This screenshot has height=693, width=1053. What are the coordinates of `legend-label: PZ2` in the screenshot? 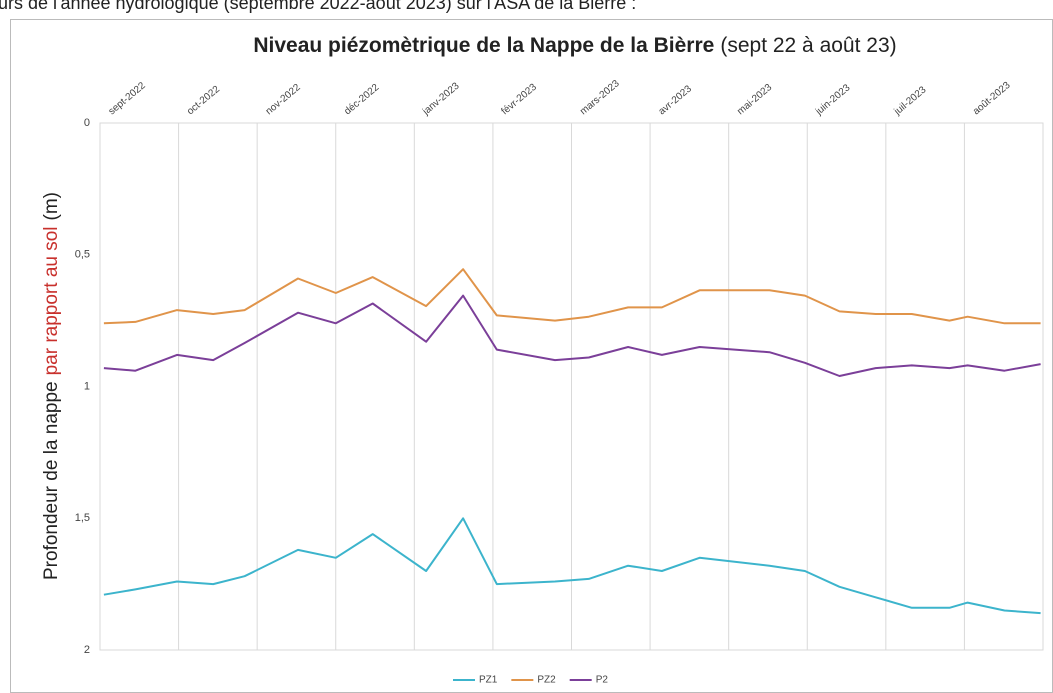 It's located at (546, 680).